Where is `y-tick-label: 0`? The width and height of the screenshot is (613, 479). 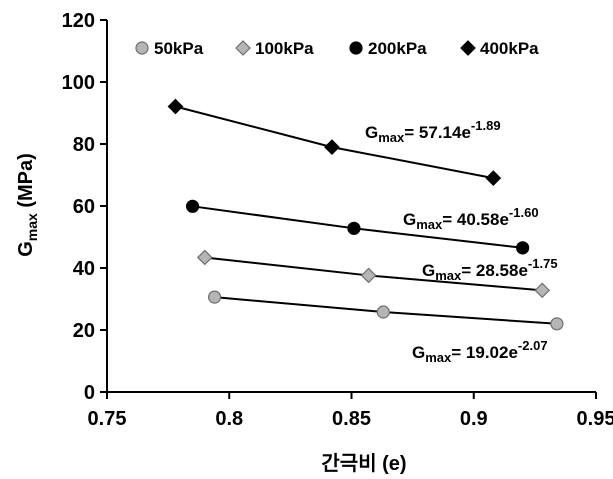 y-tick-label: 0 is located at coordinates (89, 393).